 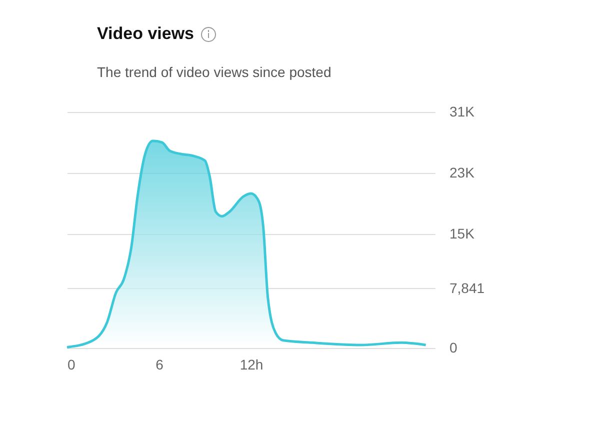 I want to click on x-tick-label: 0, so click(x=72, y=364).